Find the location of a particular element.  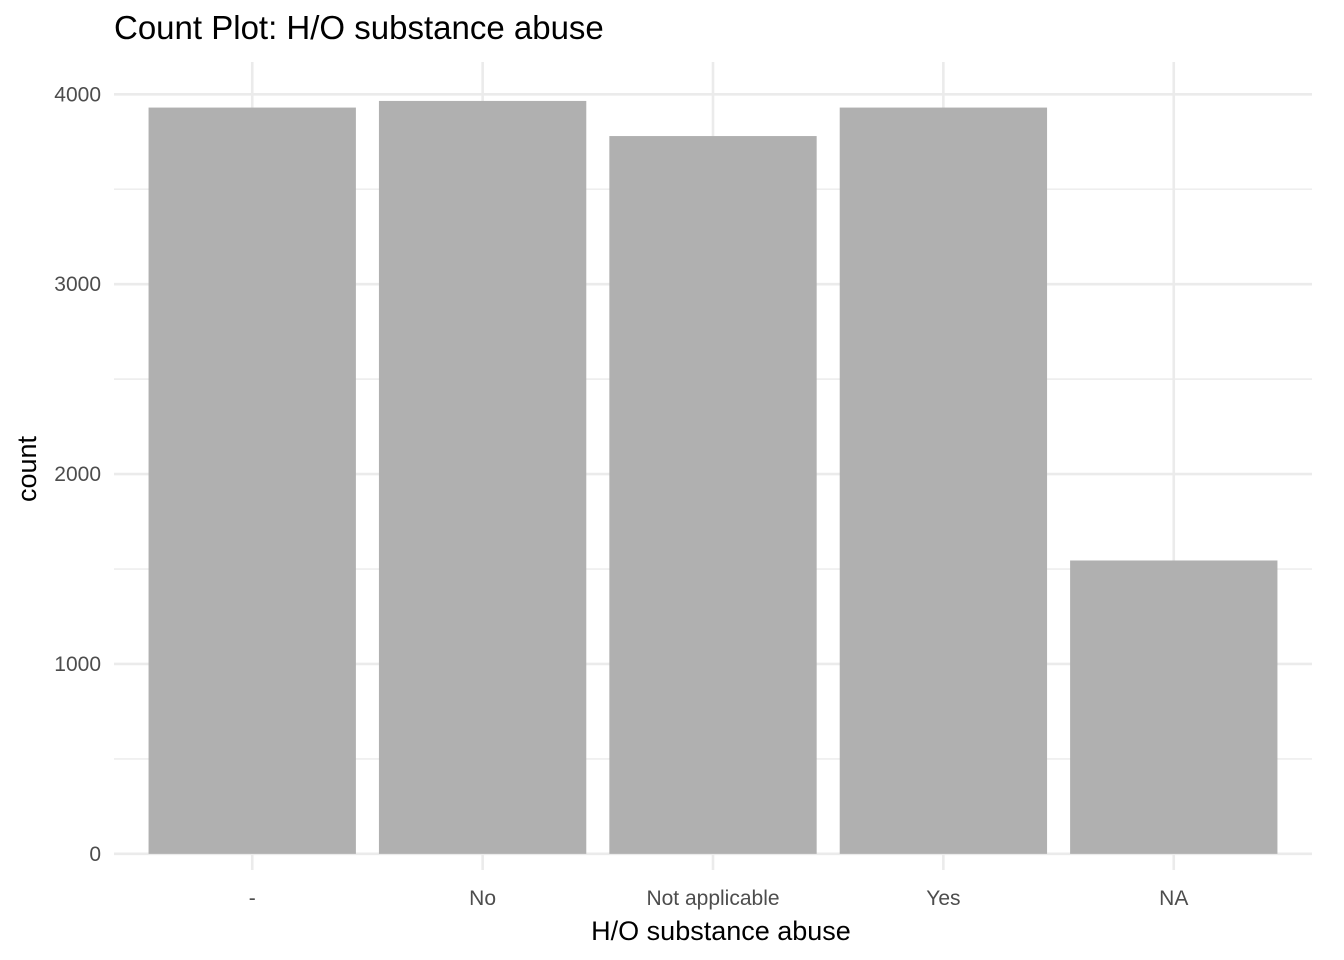

x-tick-labels: - No Not applicable Yes NA is located at coordinates (719, 898).